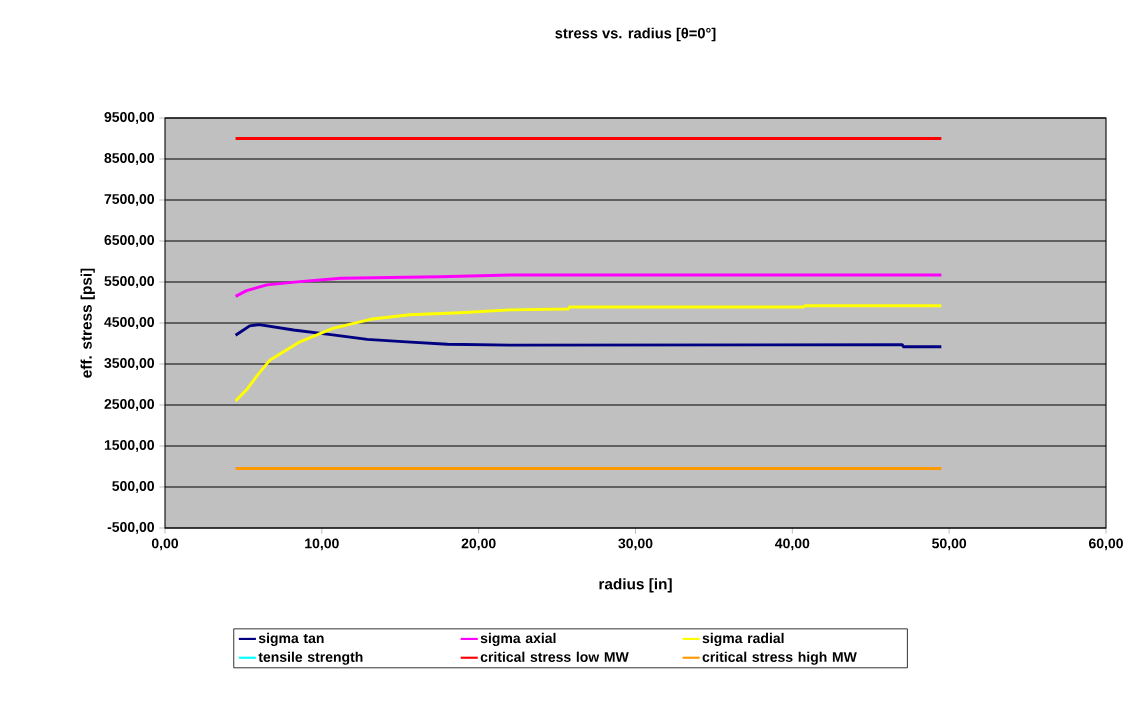  What do you see at coordinates (165, 544) in the screenshot?
I see `x-tick-label: 0,00` at bounding box center [165, 544].